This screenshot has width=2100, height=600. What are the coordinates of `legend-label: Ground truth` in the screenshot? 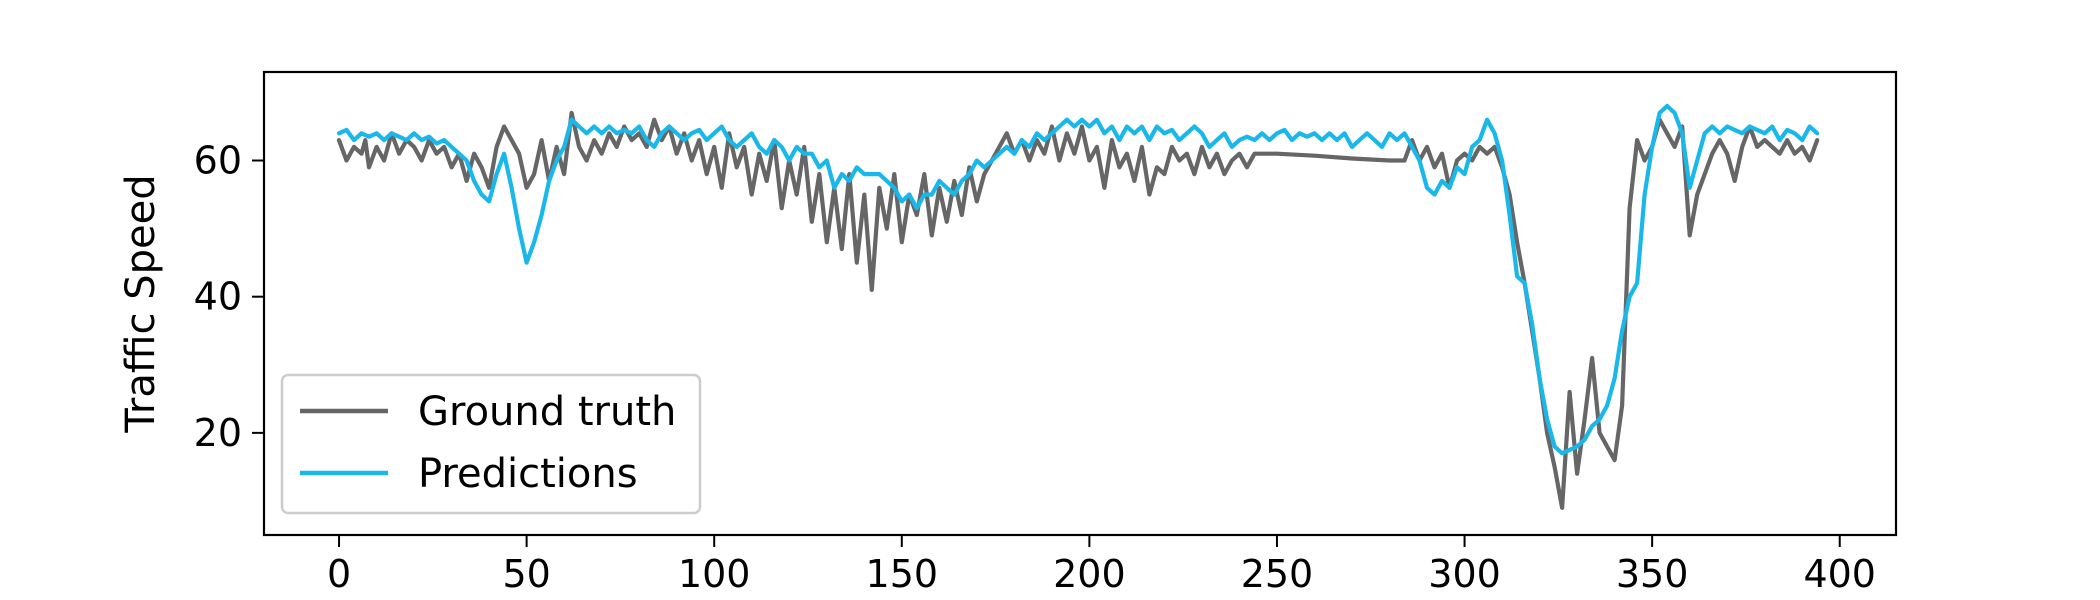 It's located at (547, 412).